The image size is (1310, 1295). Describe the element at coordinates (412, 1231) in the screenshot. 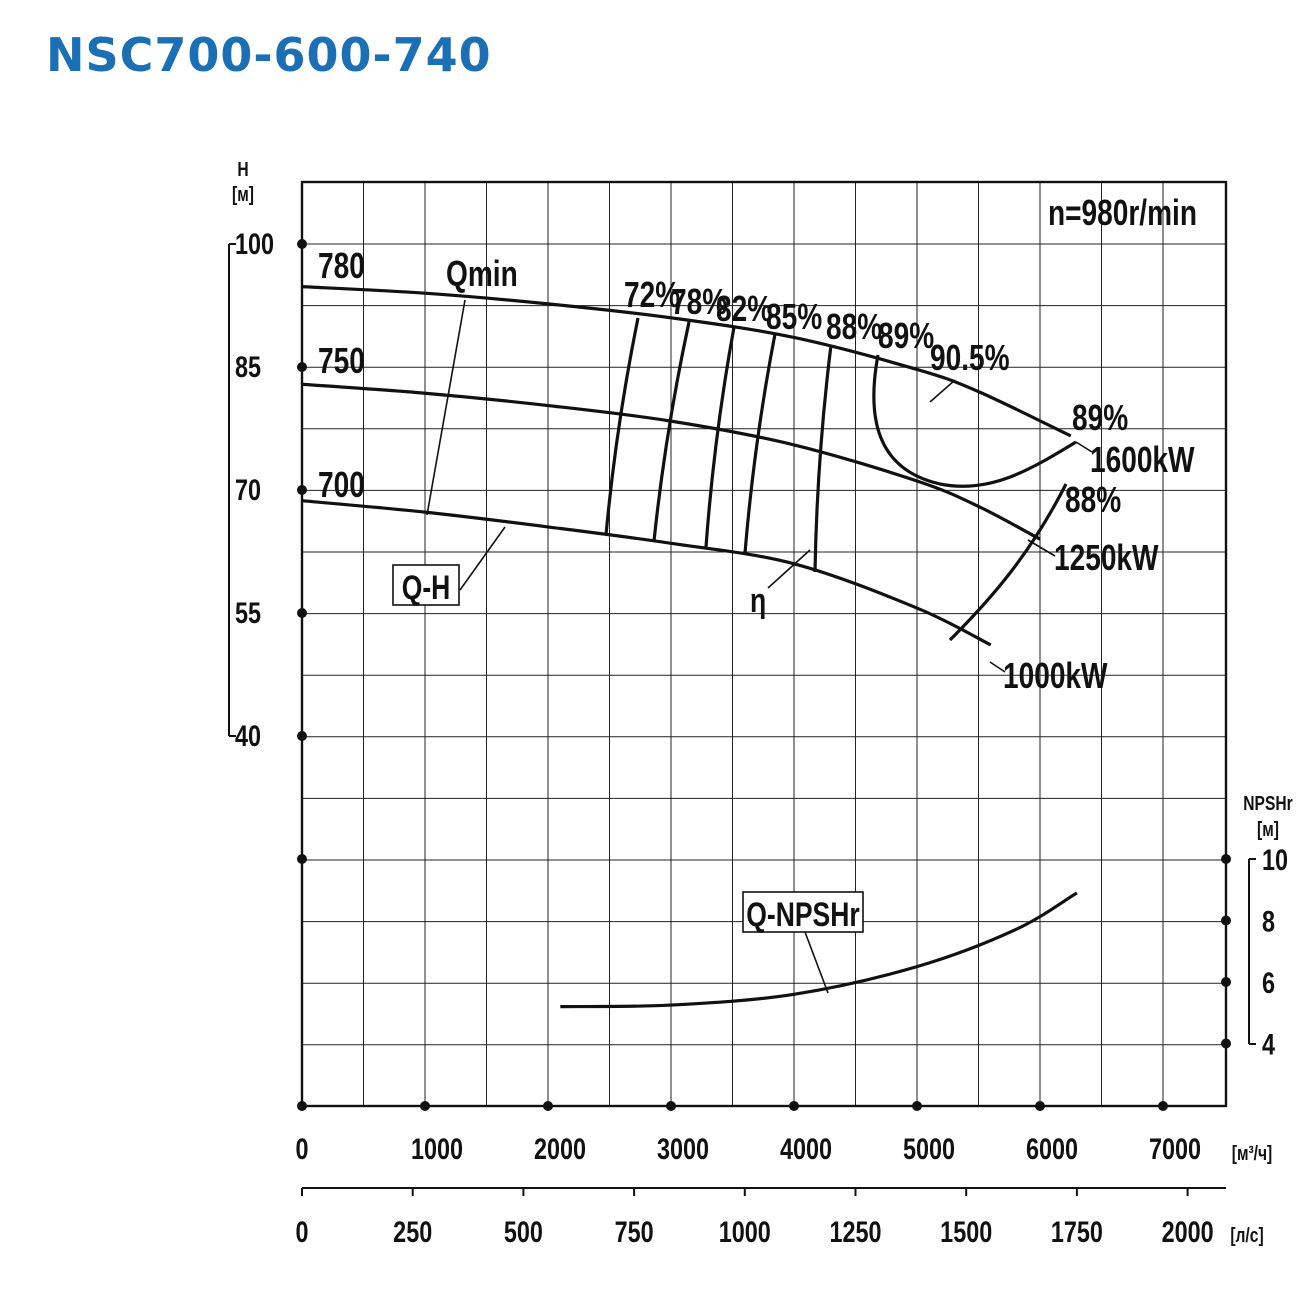

I see `ls-tick-label: 250` at that location.